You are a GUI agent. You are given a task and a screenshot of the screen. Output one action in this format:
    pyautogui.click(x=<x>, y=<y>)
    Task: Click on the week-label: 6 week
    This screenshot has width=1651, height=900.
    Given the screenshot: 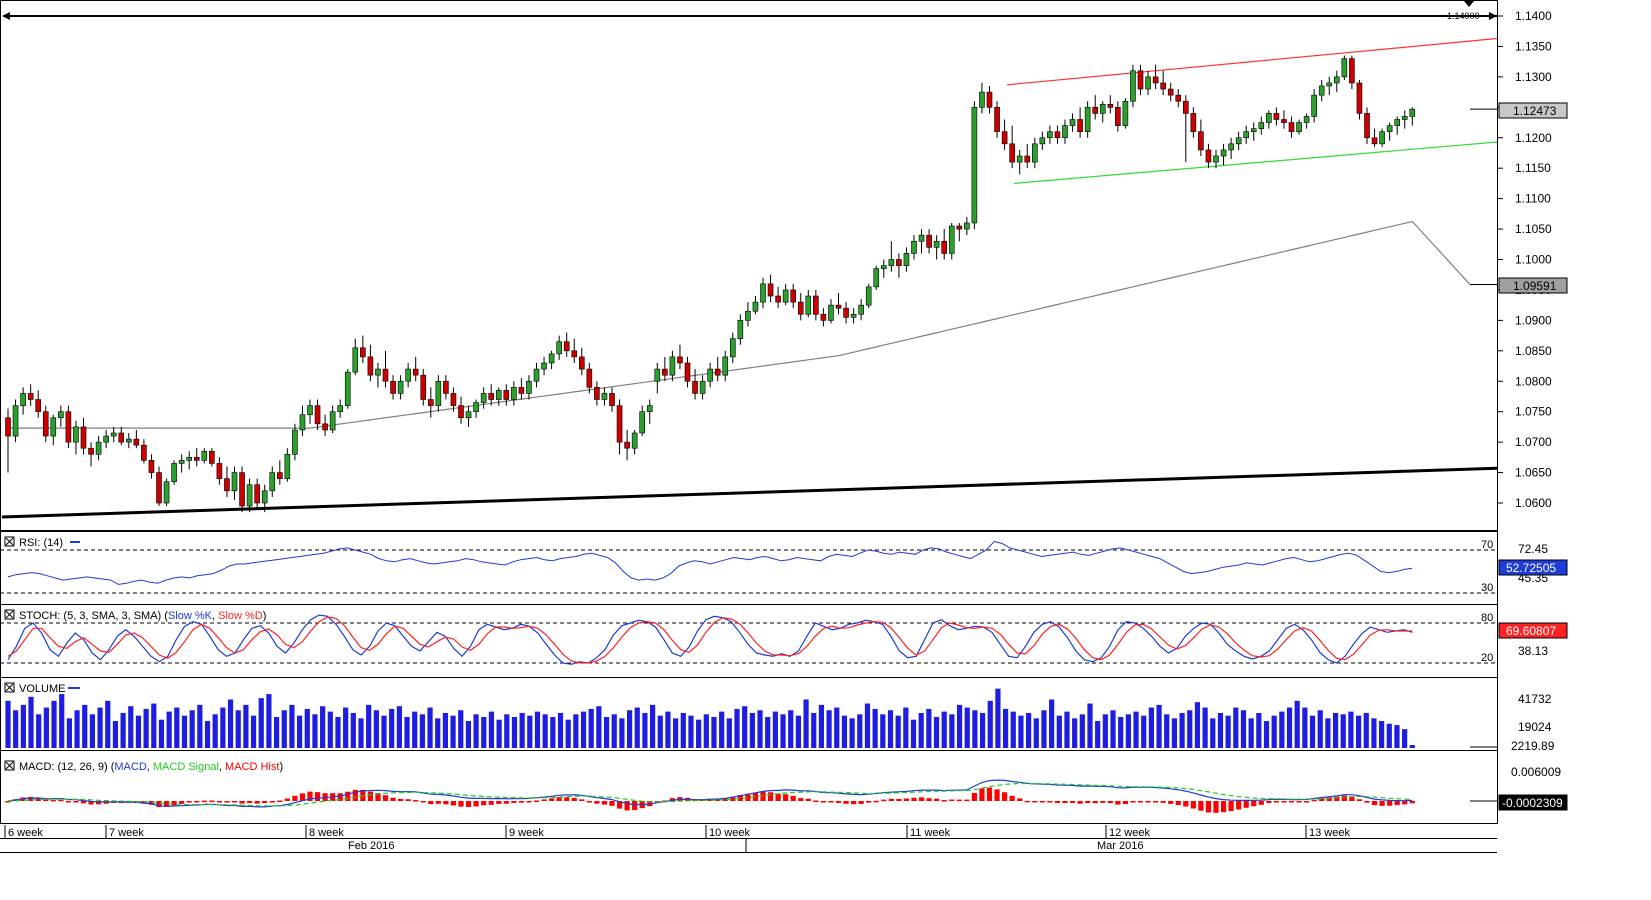 What is the action you would take?
    pyautogui.click(x=25, y=833)
    